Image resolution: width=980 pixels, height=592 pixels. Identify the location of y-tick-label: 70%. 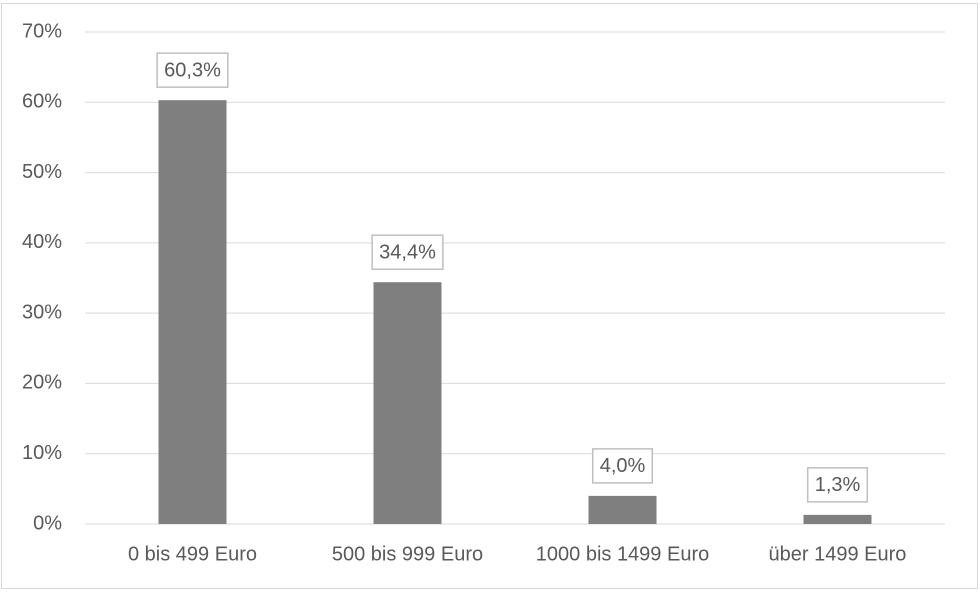
(42, 31).